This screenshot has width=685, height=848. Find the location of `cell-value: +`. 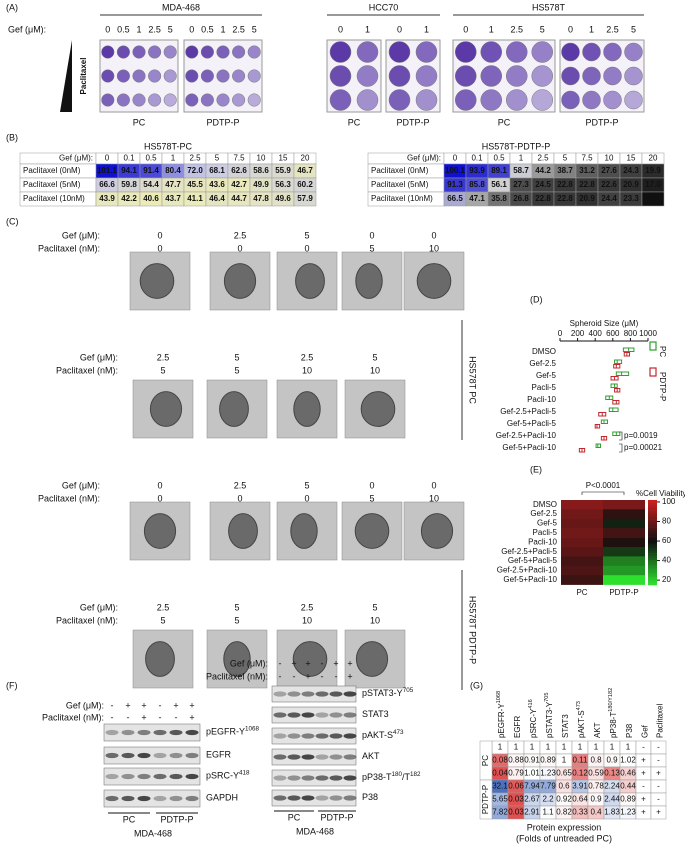

cell-value: + is located at coordinates (643, 773).